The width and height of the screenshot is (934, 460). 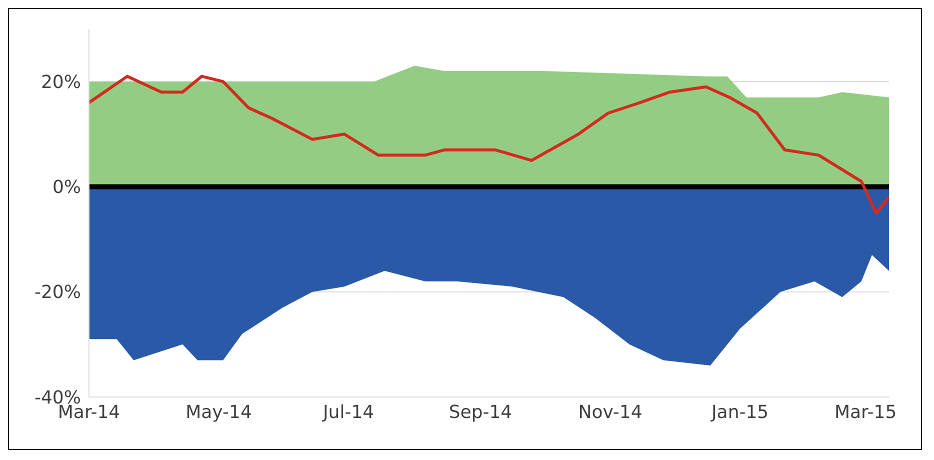 I want to click on x-tick-label: May-14, so click(x=219, y=412).